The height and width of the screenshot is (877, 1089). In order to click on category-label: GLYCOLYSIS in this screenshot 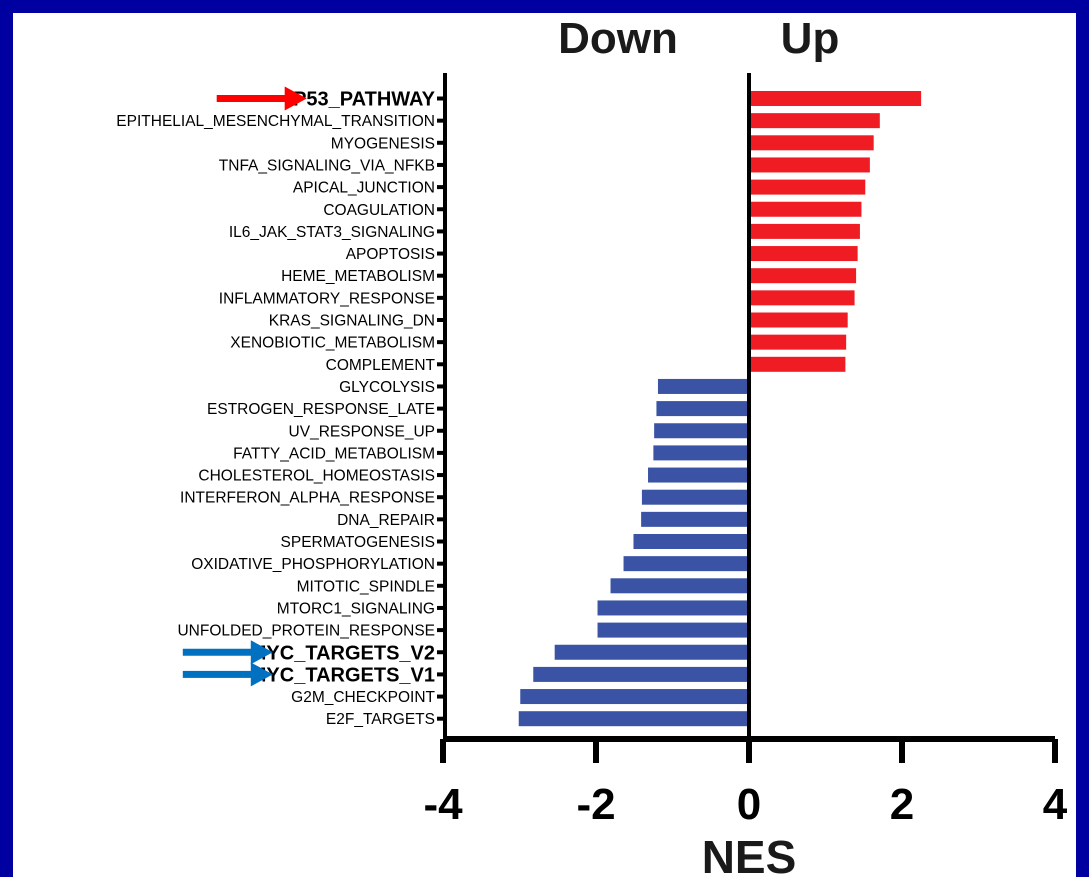, I will do `click(387, 387)`.